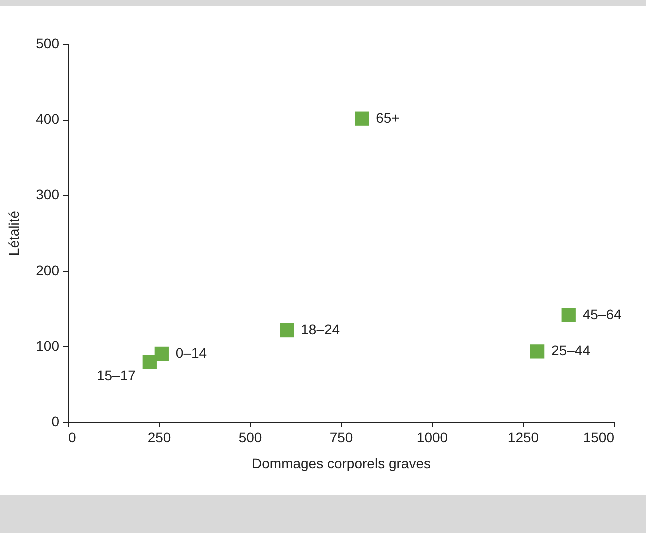  Describe the element at coordinates (48, 270) in the screenshot. I see `y-tick-label: 200` at that location.